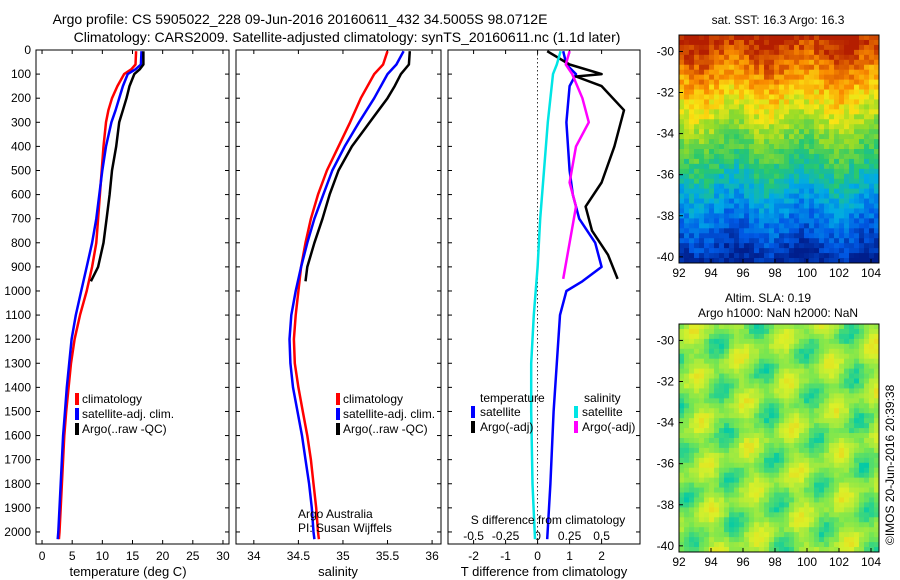 Image resolution: width=900 pixels, height=580 pixels. I want to click on map-x-tick-label: 100, so click(807, 562).